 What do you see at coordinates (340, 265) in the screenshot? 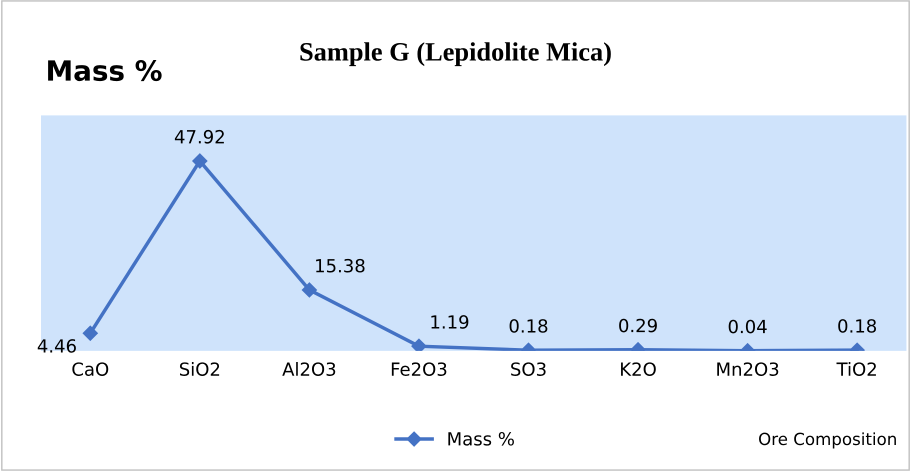
I see `data-label: 15.38` at bounding box center [340, 265].